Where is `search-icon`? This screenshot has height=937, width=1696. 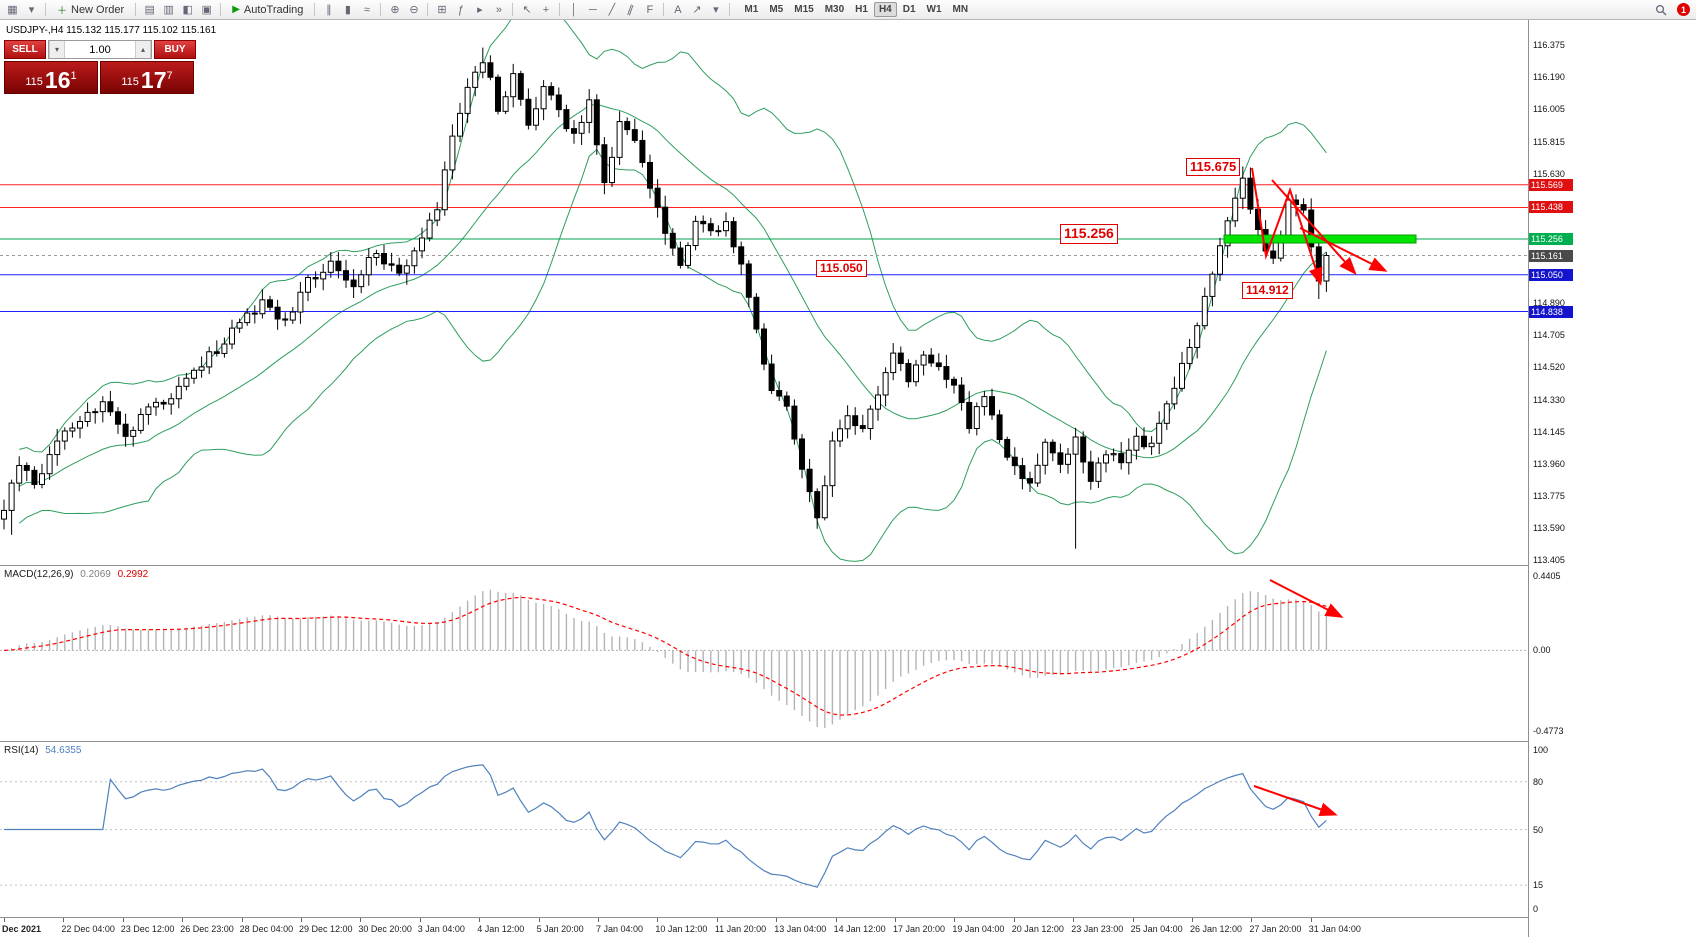 search-icon is located at coordinates (1660, 9).